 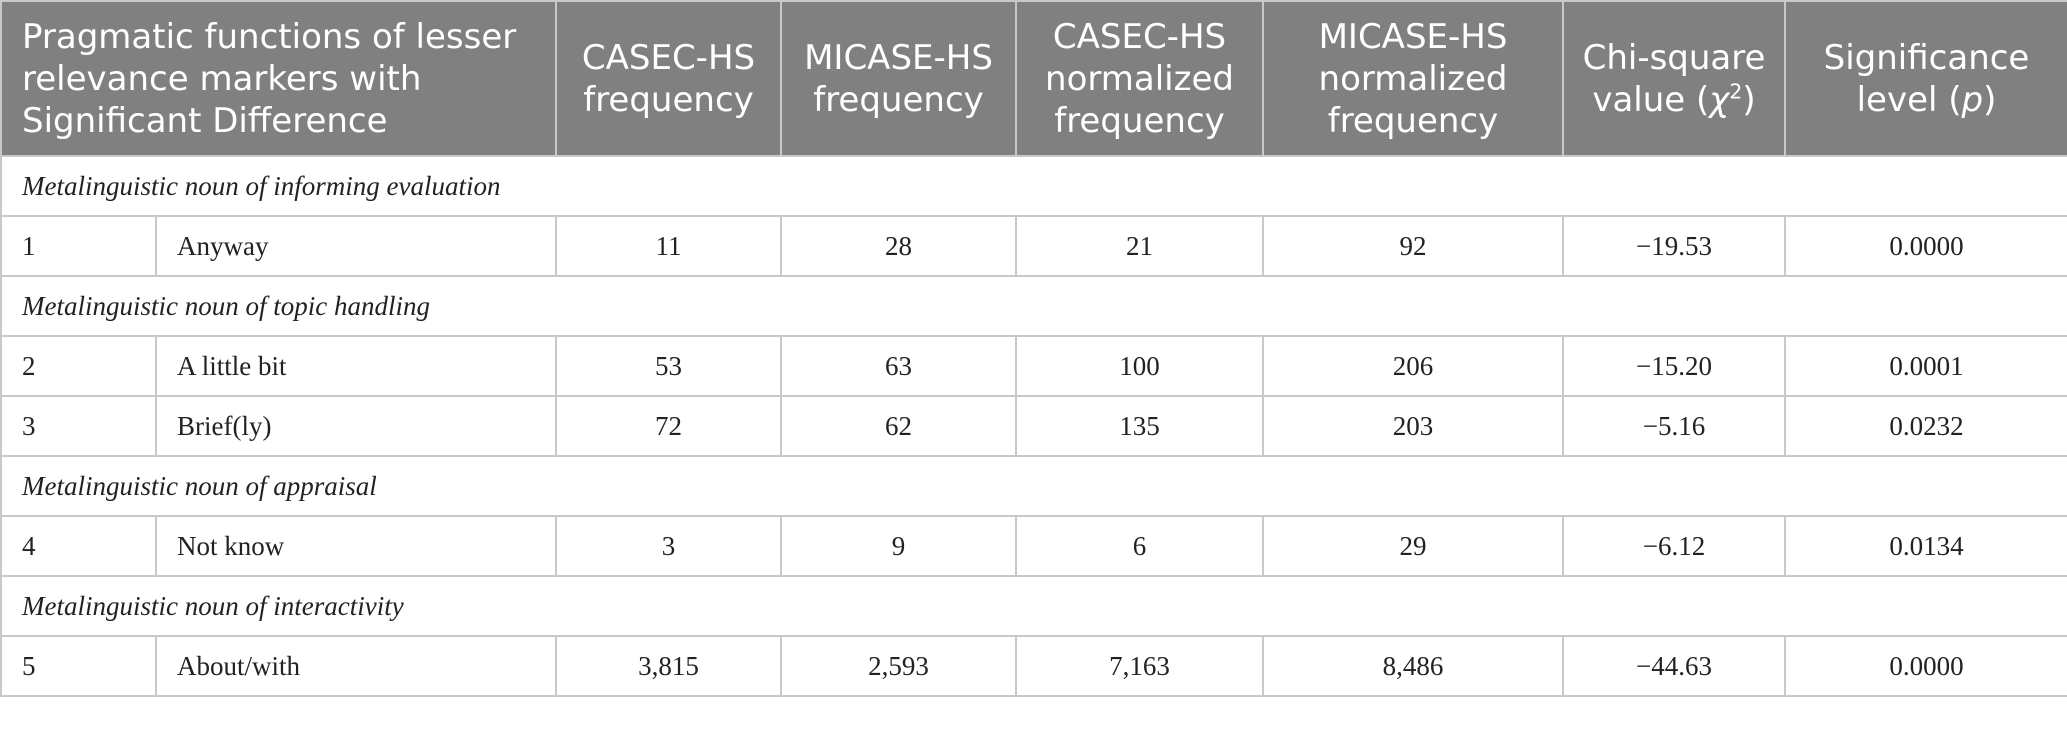 I want to click on chi-square-cell: −19.53, so click(x=1674, y=246).